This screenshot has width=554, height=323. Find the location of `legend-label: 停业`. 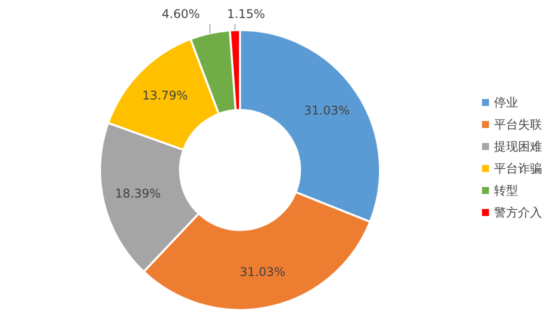

legend-label: 停业 is located at coordinates (506, 102).